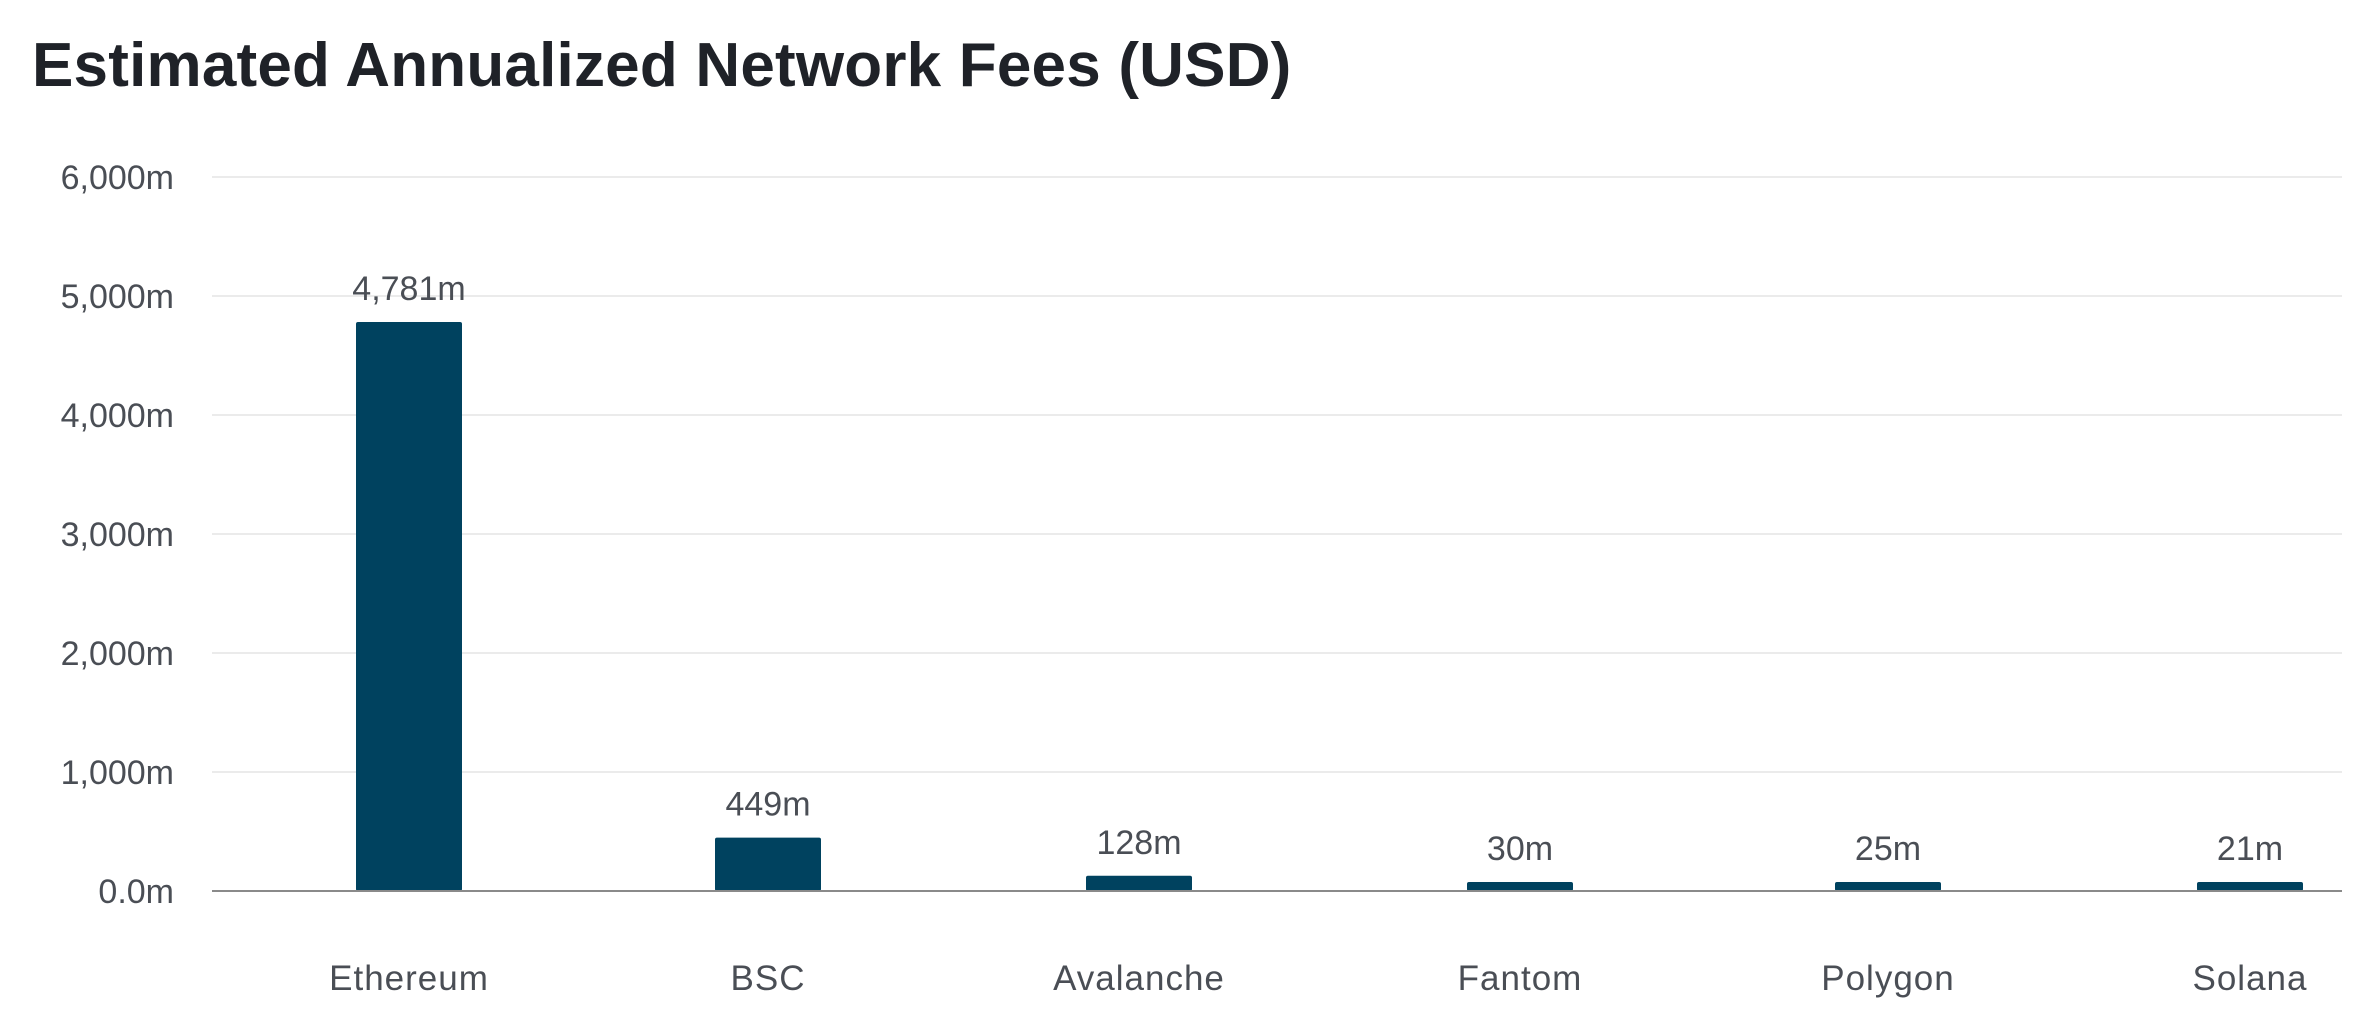 Image resolution: width=2365 pixels, height=1029 pixels. I want to click on x-tick-label: BSC, so click(768, 978).